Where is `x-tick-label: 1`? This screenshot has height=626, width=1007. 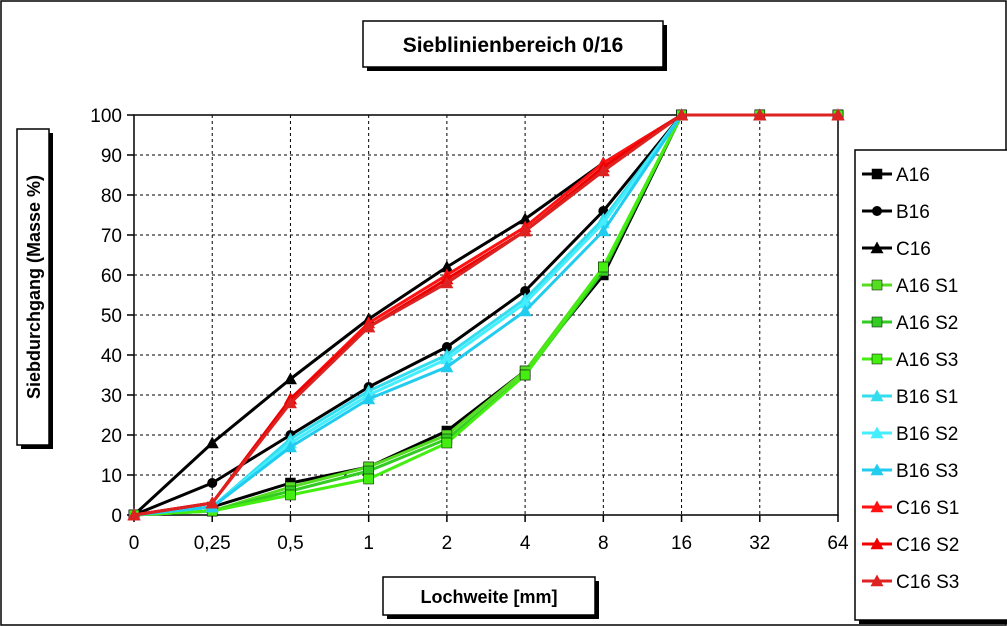 x-tick-label: 1 is located at coordinates (368, 543).